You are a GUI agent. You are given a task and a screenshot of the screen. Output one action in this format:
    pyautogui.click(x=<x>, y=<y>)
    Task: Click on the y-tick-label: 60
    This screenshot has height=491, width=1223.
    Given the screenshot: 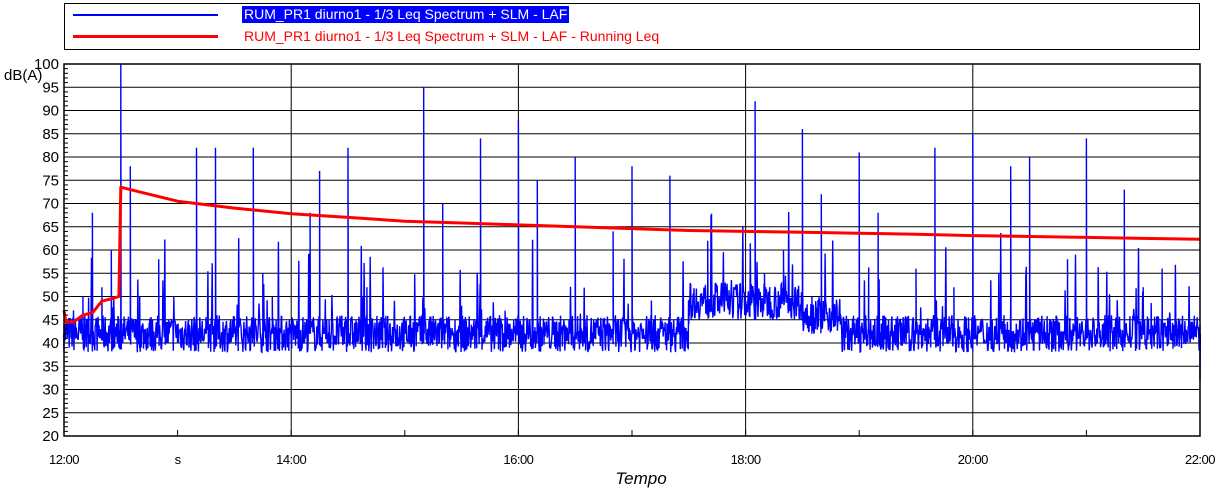 What is the action you would take?
    pyautogui.click(x=50, y=250)
    